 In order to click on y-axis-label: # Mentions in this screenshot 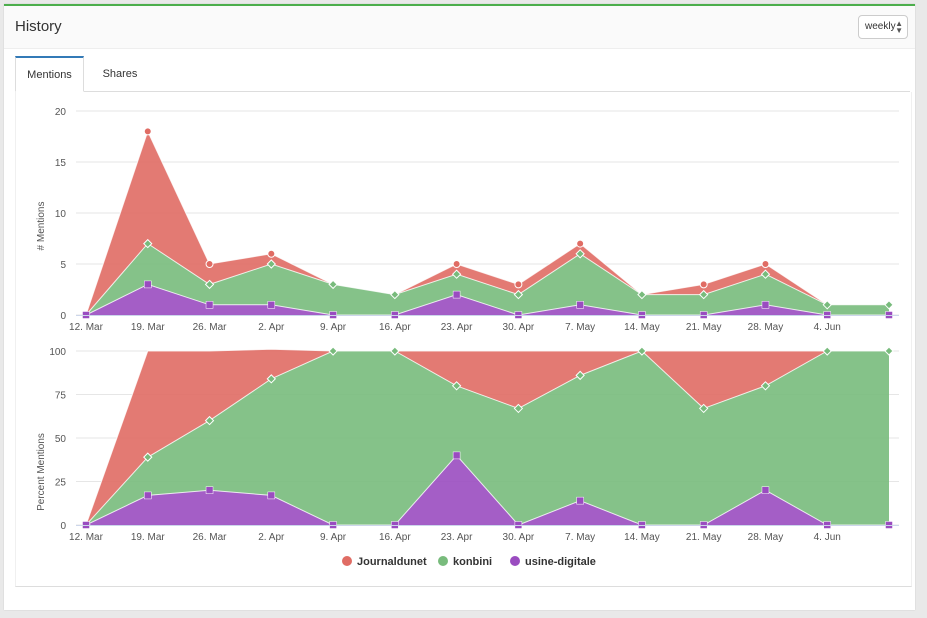, I will do `click(41, 226)`.